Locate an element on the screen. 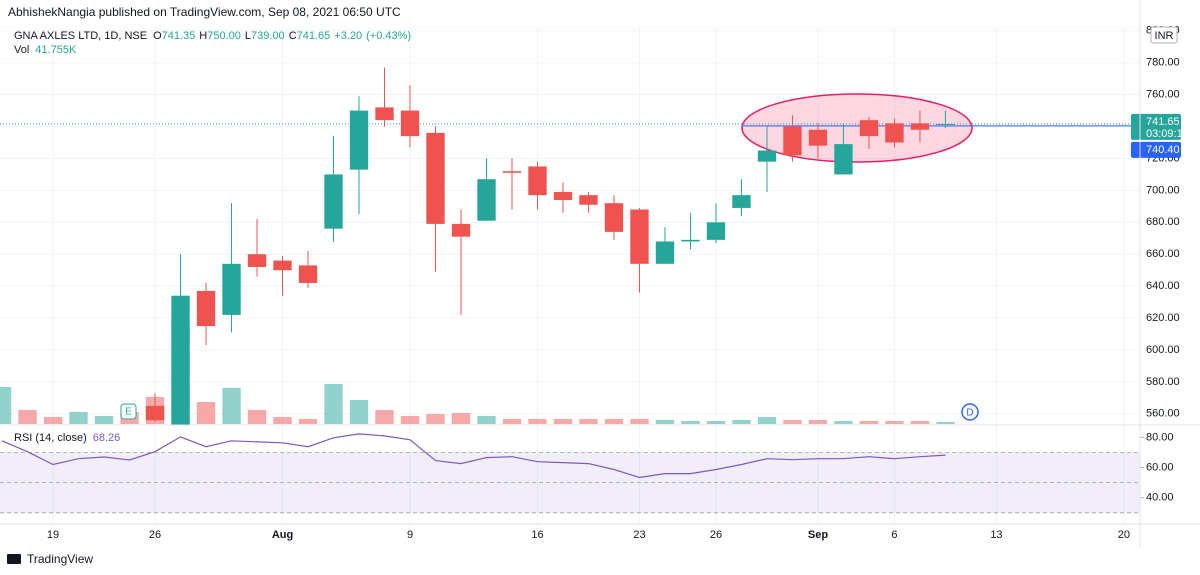  rsi-last: 68.26 is located at coordinates (107, 438).